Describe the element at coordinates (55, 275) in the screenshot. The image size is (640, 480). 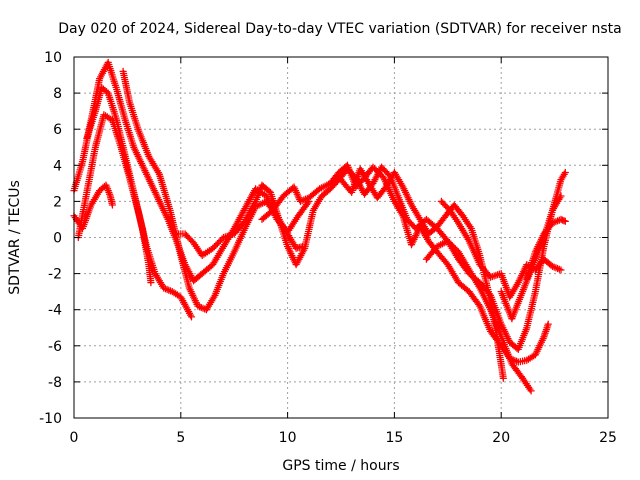
I see `y-tick-label: -2` at that location.